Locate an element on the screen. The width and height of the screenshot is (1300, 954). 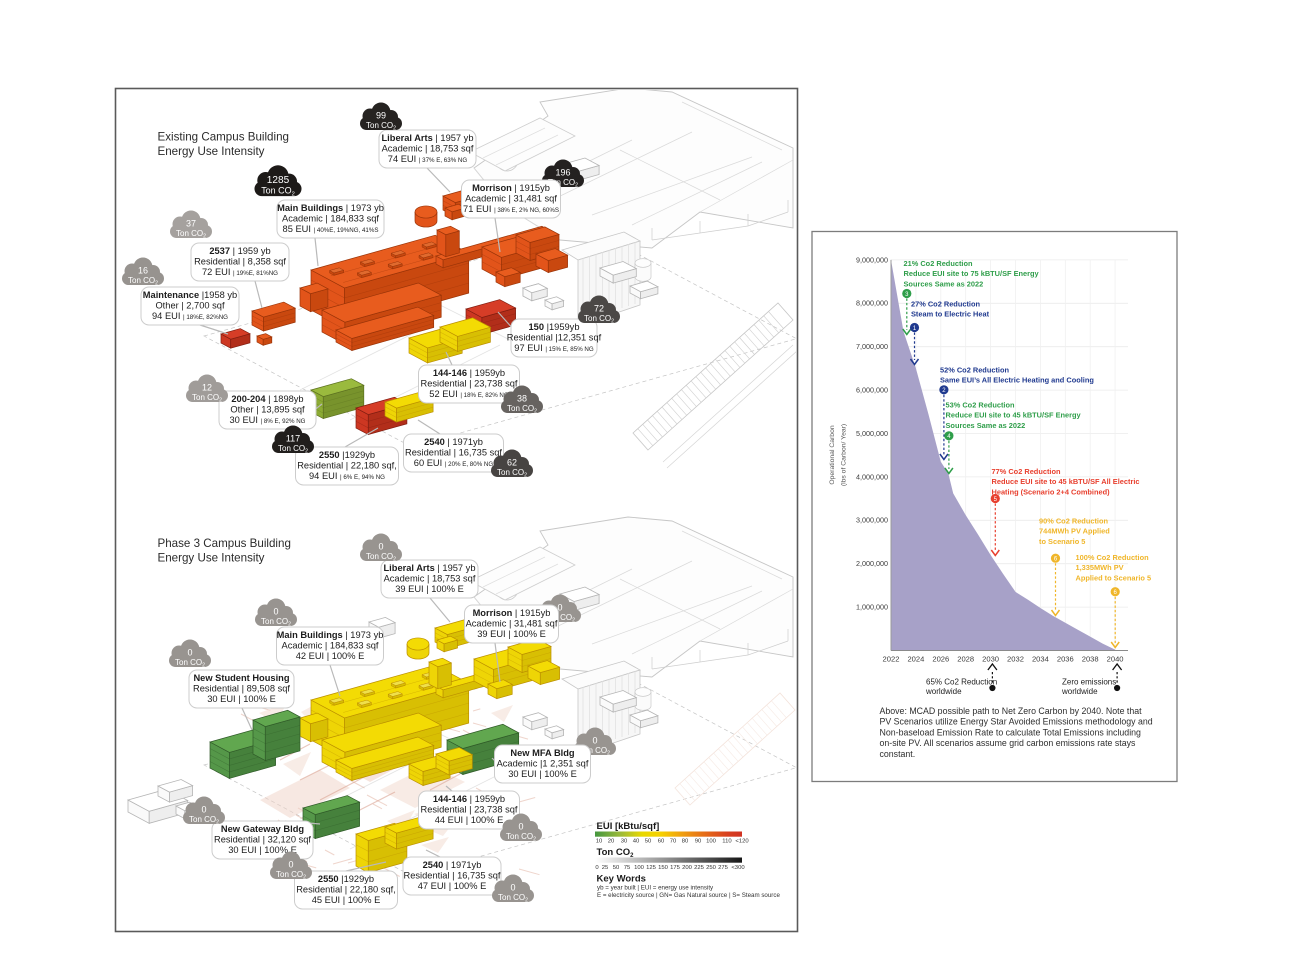
svg-text: worldwide is located at coordinates (1079, 691).